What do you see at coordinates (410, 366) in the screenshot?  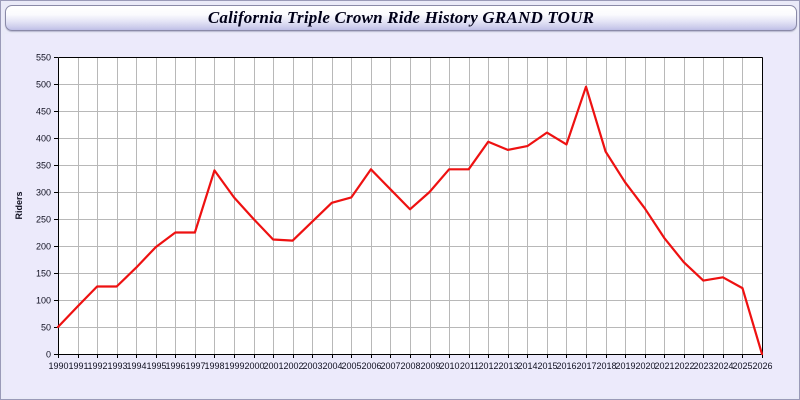 I see `svg-text: 2008` at bounding box center [410, 366].